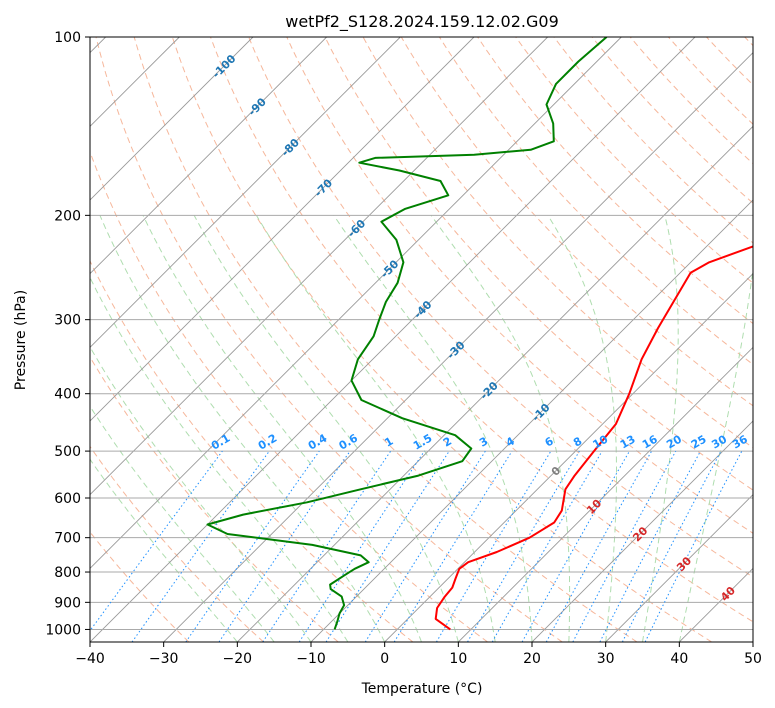 The width and height of the screenshot is (775, 708). I want to click on y-tick-label: 600, so click(67, 499).